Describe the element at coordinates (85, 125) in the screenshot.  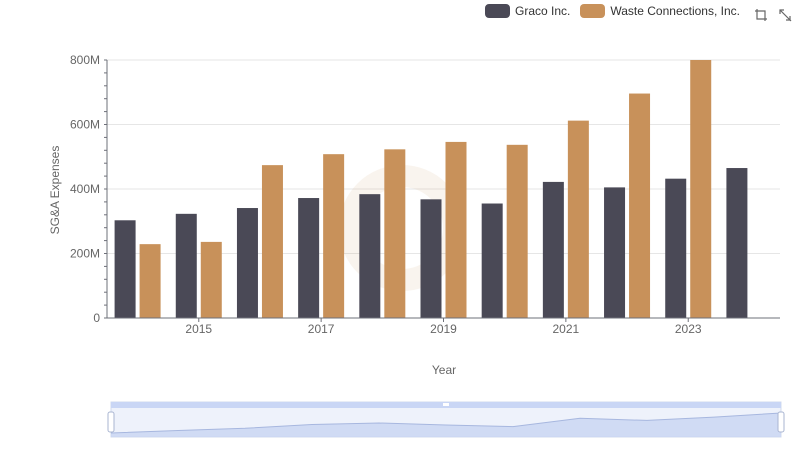
I see `y-tick-label: 600M` at that location.